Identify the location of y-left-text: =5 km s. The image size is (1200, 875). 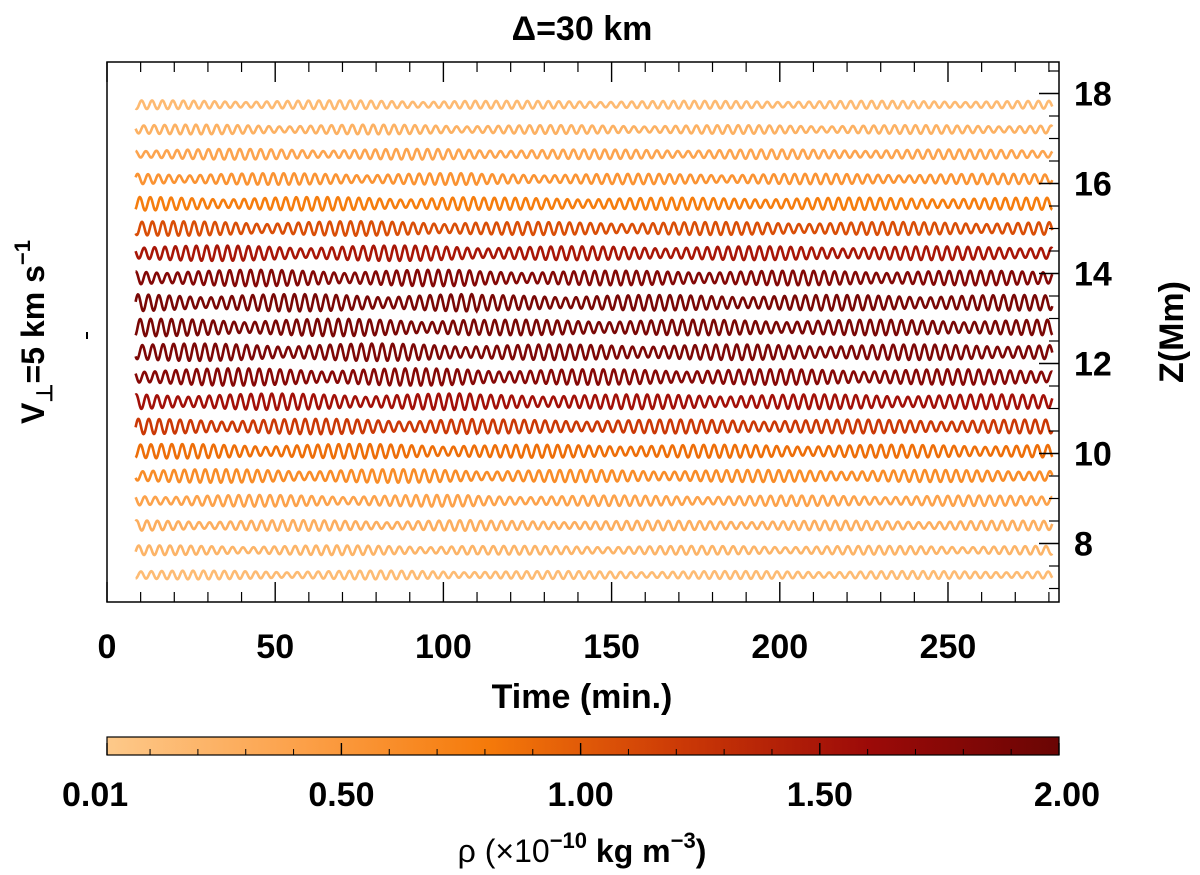
(33, 324).